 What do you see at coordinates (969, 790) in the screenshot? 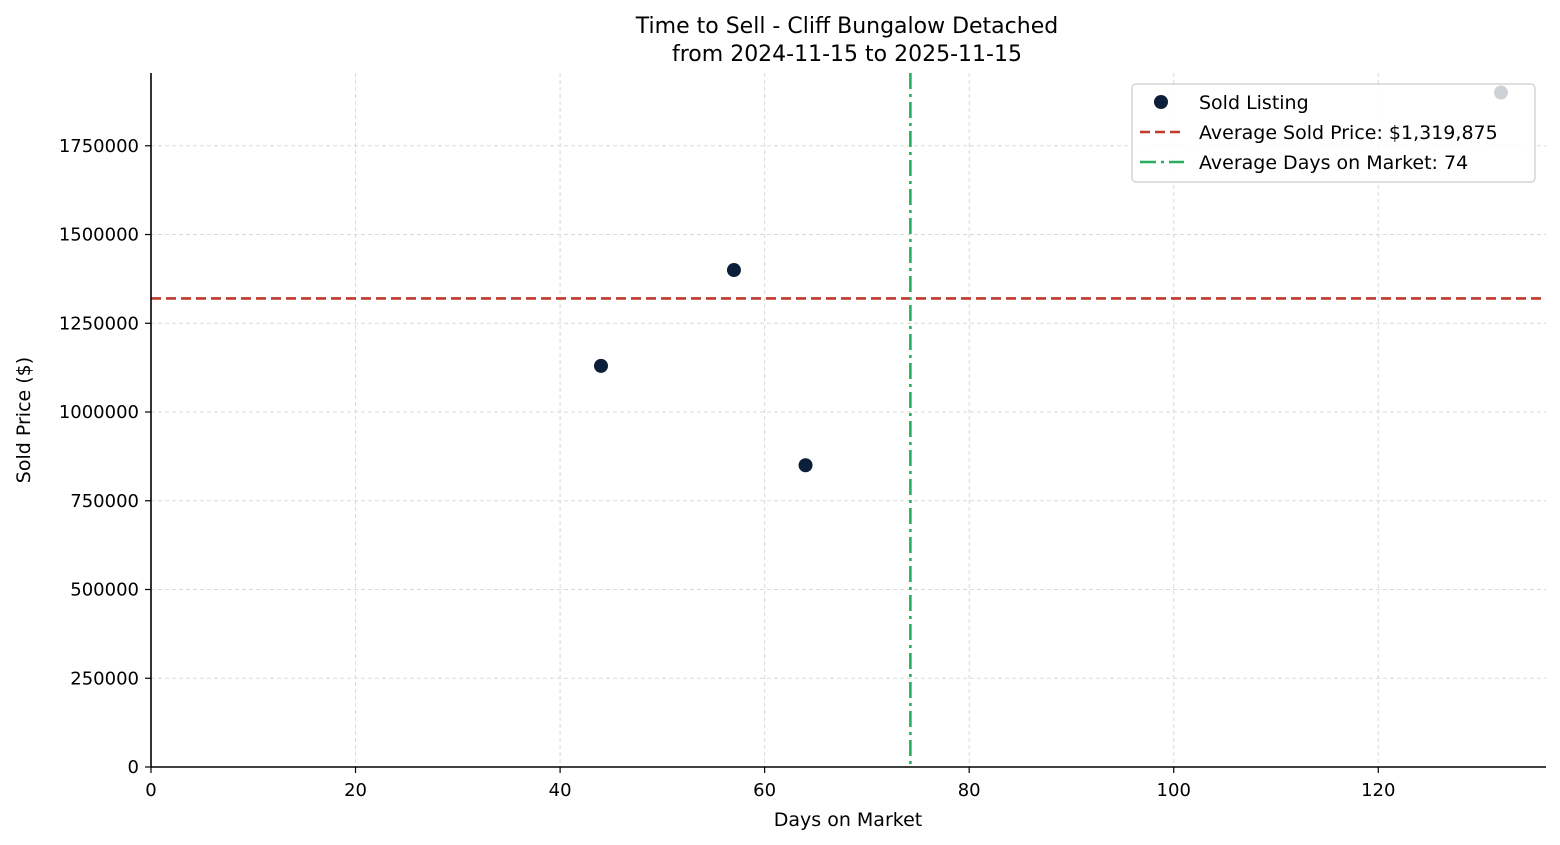
I see `x-tick-label: 80` at bounding box center [969, 790].